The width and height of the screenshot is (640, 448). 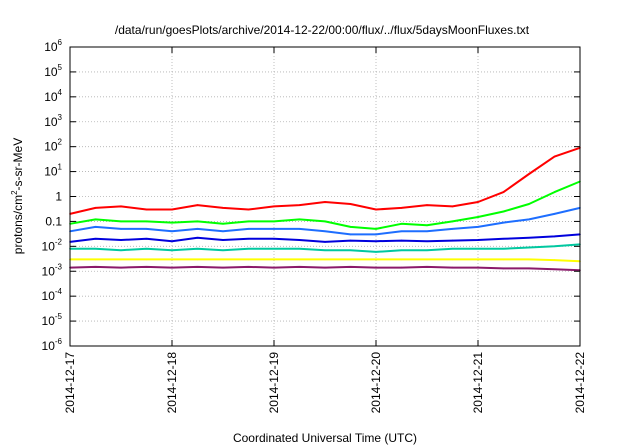 I want to click on x-axis-label: Coordinated Universal Time (UTC), so click(x=325, y=438).